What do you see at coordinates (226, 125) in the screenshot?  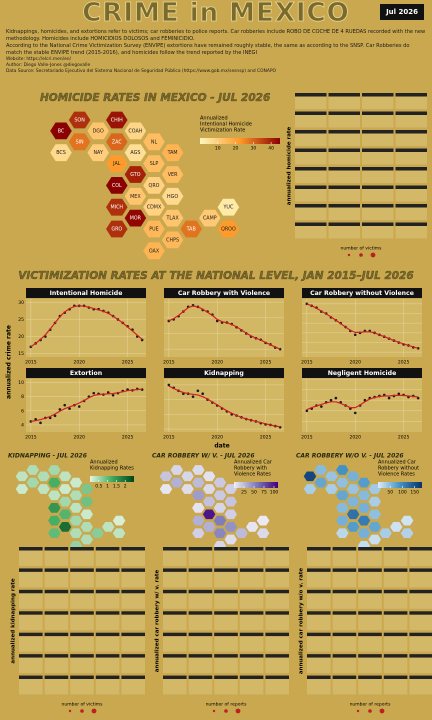 I see `legend-title: Intentional Homicide` at bounding box center [226, 125].